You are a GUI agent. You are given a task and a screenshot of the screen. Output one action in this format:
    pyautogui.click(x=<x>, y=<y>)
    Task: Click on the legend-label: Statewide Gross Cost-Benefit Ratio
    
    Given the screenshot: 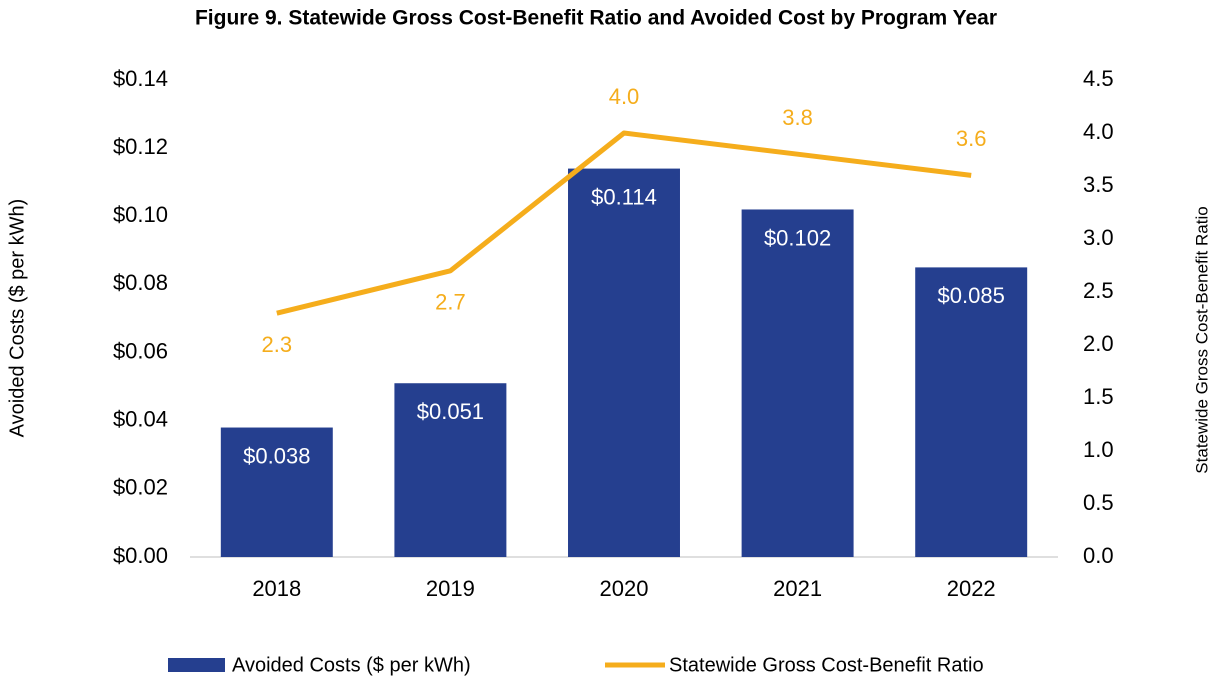 What is the action you would take?
    pyautogui.click(x=826, y=665)
    